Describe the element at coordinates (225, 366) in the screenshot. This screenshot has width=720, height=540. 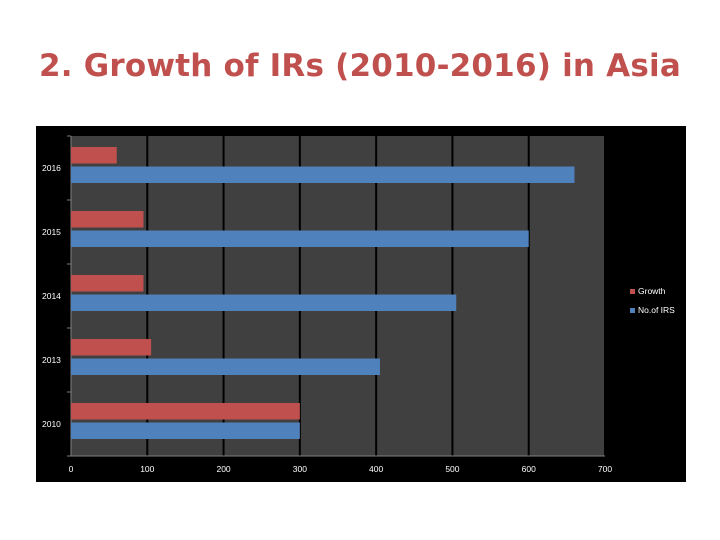
I see `bar-no-of-irs-2013` at that location.